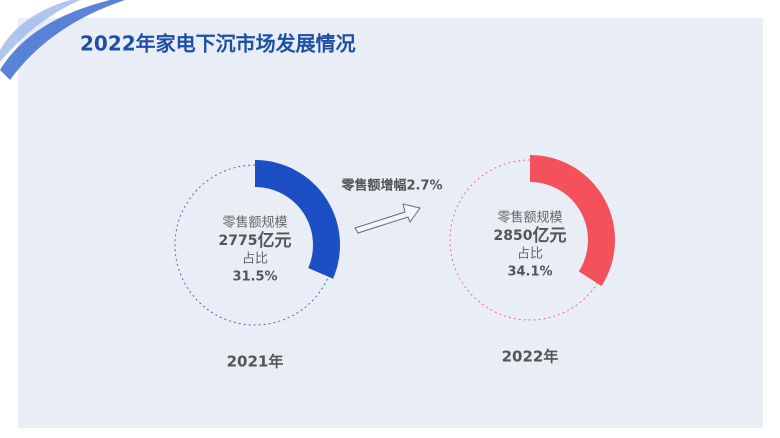 This screenshot has width=780, height=438. What do you see at coordinates (387, 218) in the screenshot?
I see `growth-arrow` at bounding box center [387, 218].